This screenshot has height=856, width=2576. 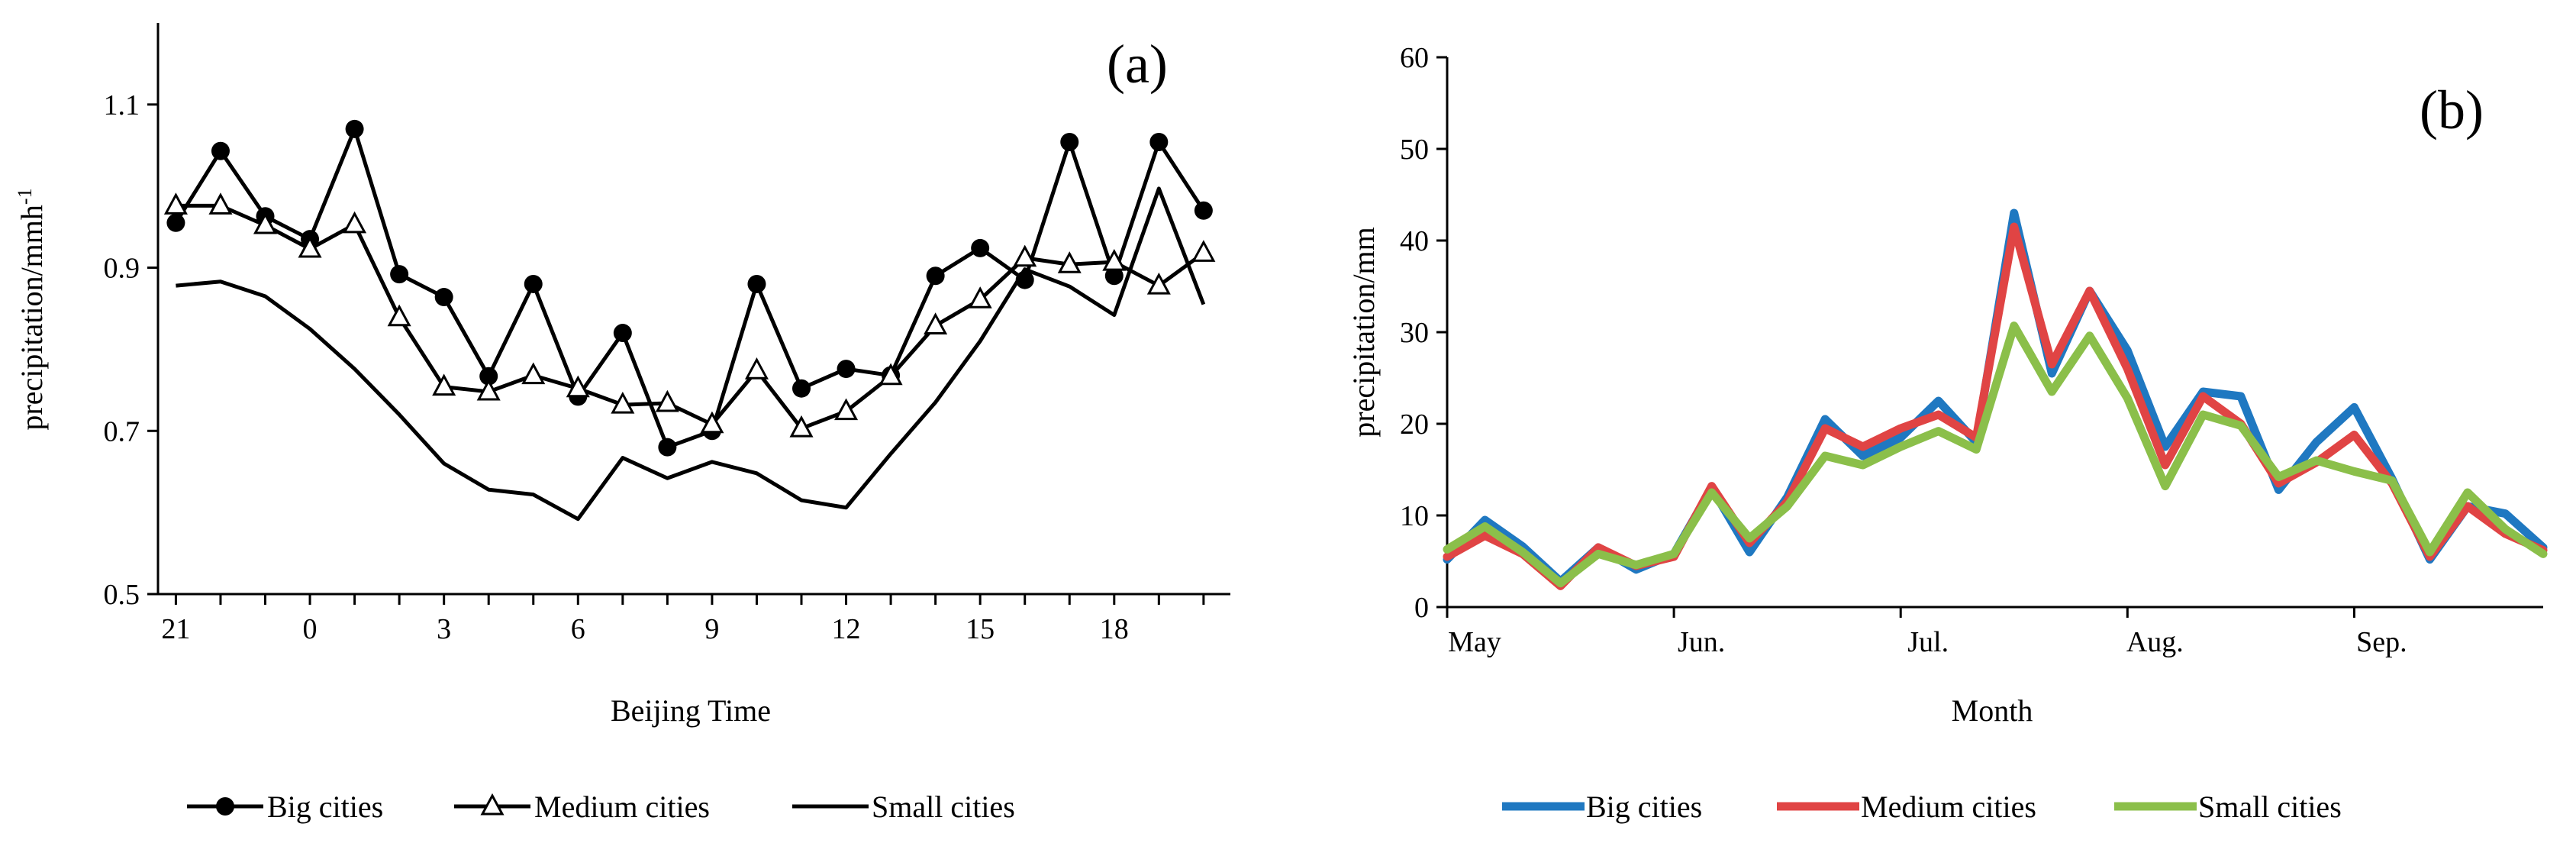 What do you see at coordinates (622, 807) in the screenshot?
I see `chart-a-legend-label-medium: Medium cities` at bounding box center [622, 807].